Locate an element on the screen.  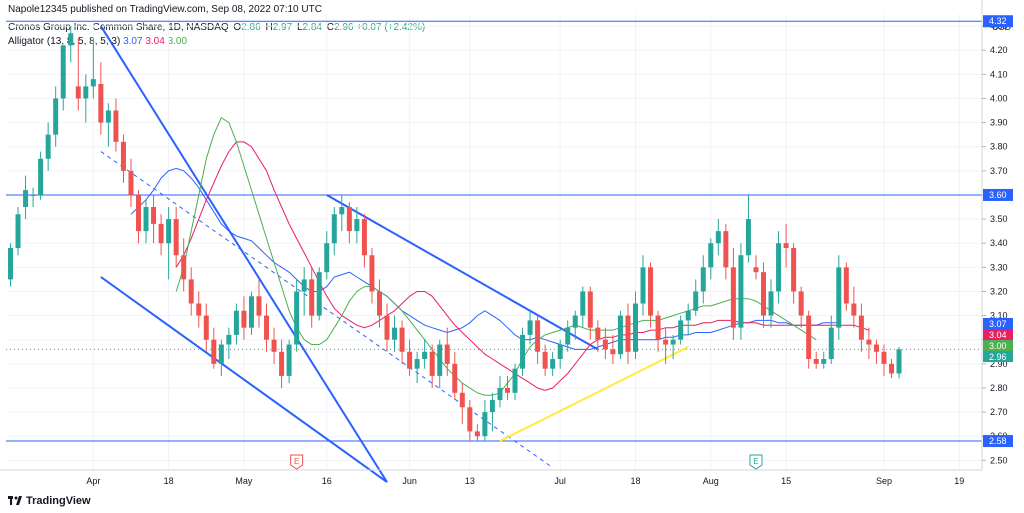
time-tick-label: Apr is located at coordinates (93, 481).